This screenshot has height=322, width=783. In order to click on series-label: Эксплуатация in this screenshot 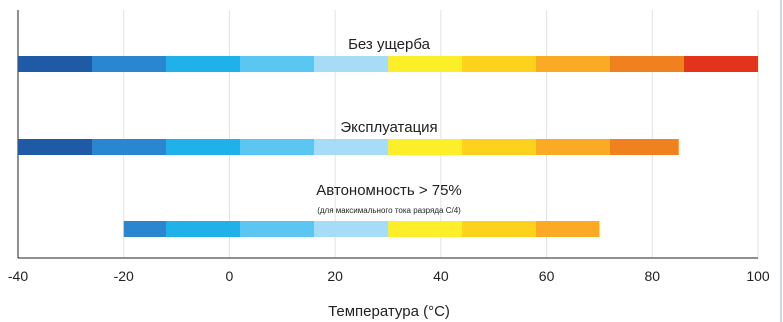, I will do `click(388, 127)`.